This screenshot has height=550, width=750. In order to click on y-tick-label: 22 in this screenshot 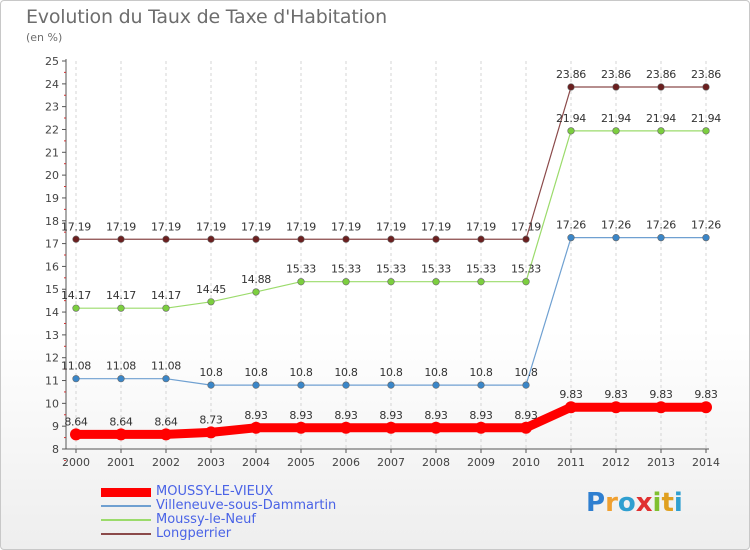, I will do `click(52, 129)`.